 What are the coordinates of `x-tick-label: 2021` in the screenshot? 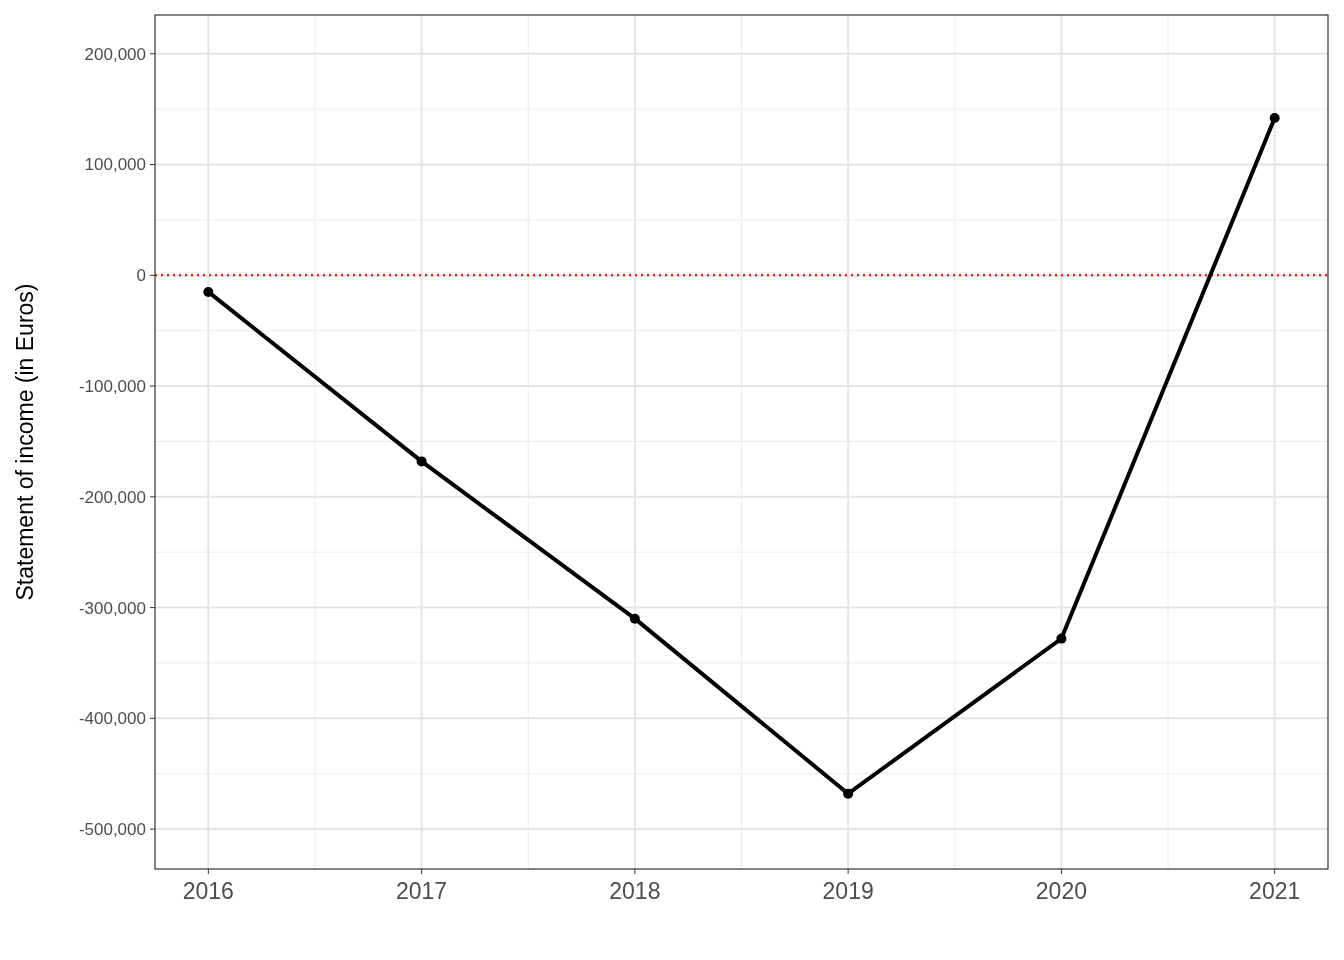 It's located at (1275, 891).